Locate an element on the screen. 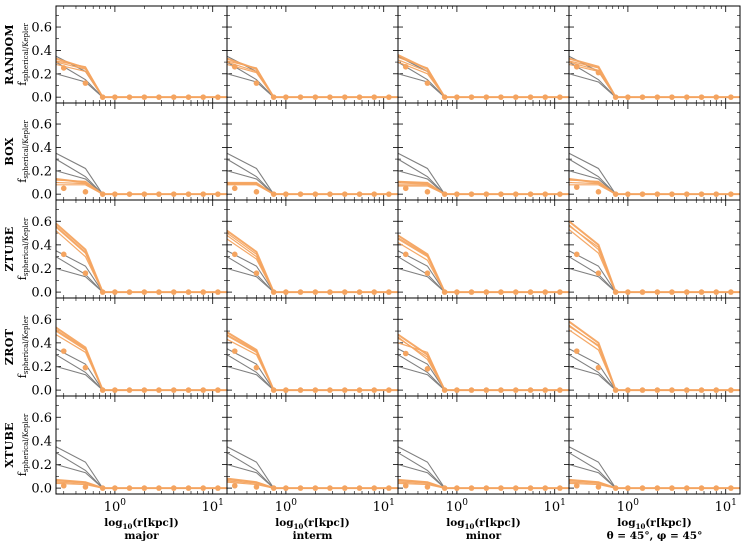 The width and height of the screenshot is (747, 551). x-axis-label-sub: 10 is located at coordinates (641, 526).